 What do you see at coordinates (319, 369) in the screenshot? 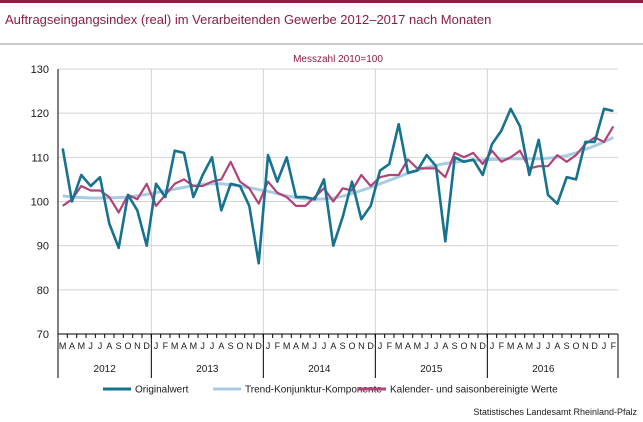
I see `year-label: 2014` at bounding box center [319, 369].